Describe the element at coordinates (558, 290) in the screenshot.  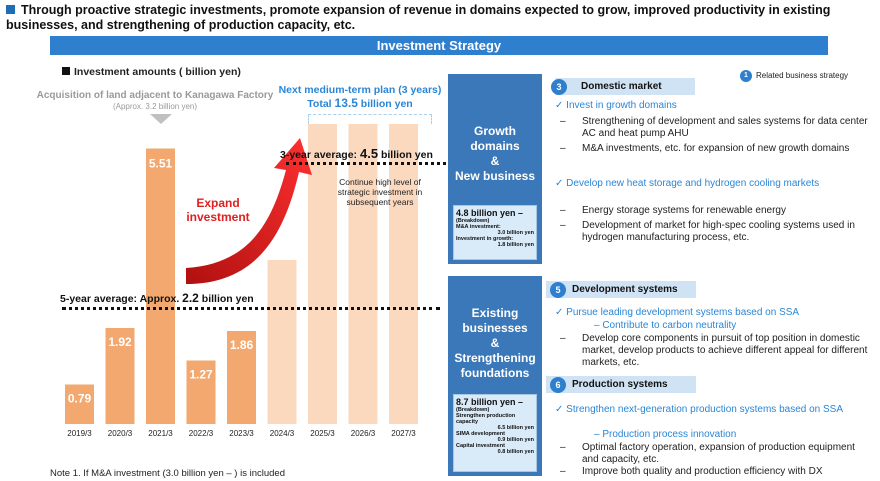
I see `number-badge-icon: 5` at that location.